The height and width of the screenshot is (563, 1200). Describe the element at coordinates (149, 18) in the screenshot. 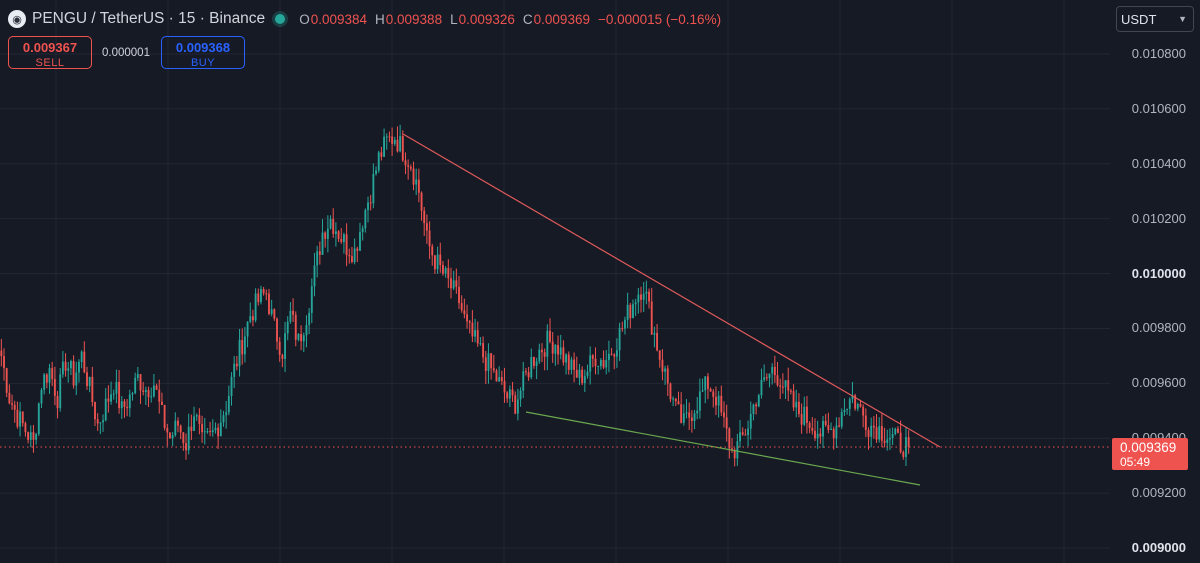

I see `symbol-title: PENGU / TetherUS · 15 · Binance` at that location.